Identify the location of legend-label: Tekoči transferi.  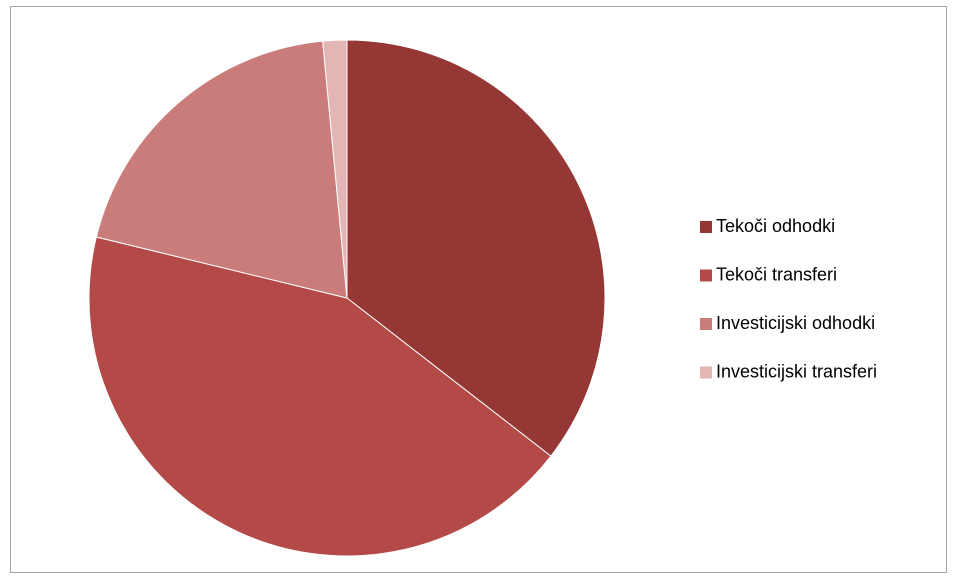
(776, 274).